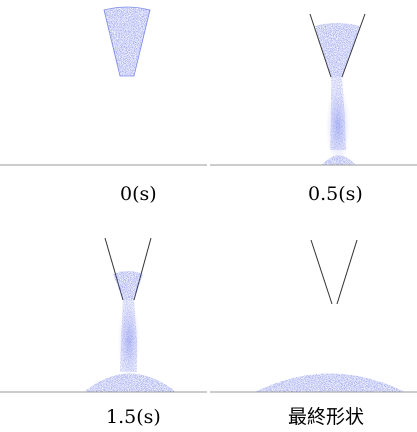 The height and width of the screenshot is (432, 417). Describe the element at coordinates (335, 194) in the screenshot. I see `panel-caption: 0.5(s)` at that location.